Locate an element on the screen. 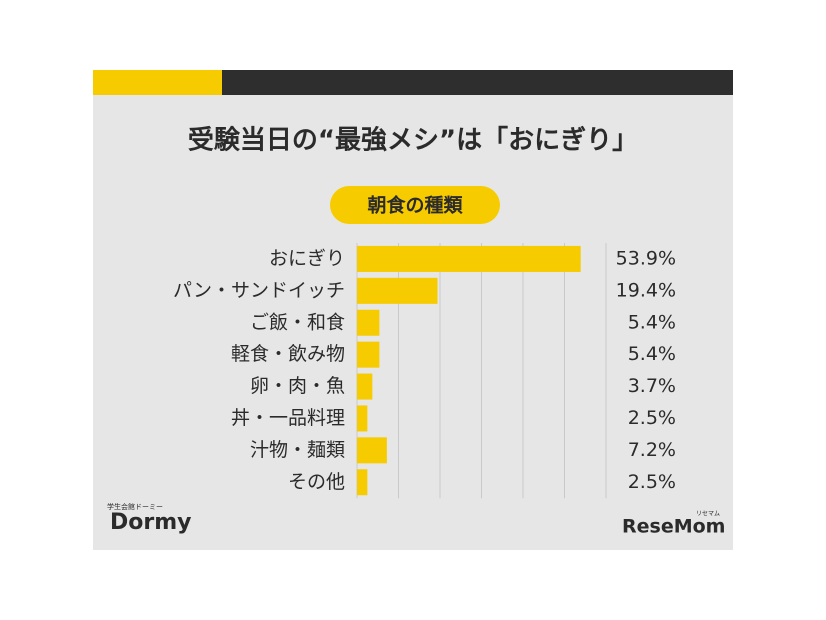  logo-caption: リセマム is located at coordinates (708, 514).